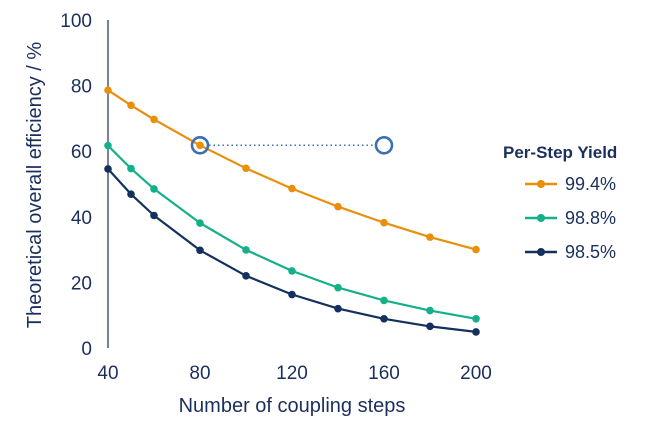  Describe the element at coordinates (81, 152) in the screenshot. I see `y-tick-label: 60` at that location.